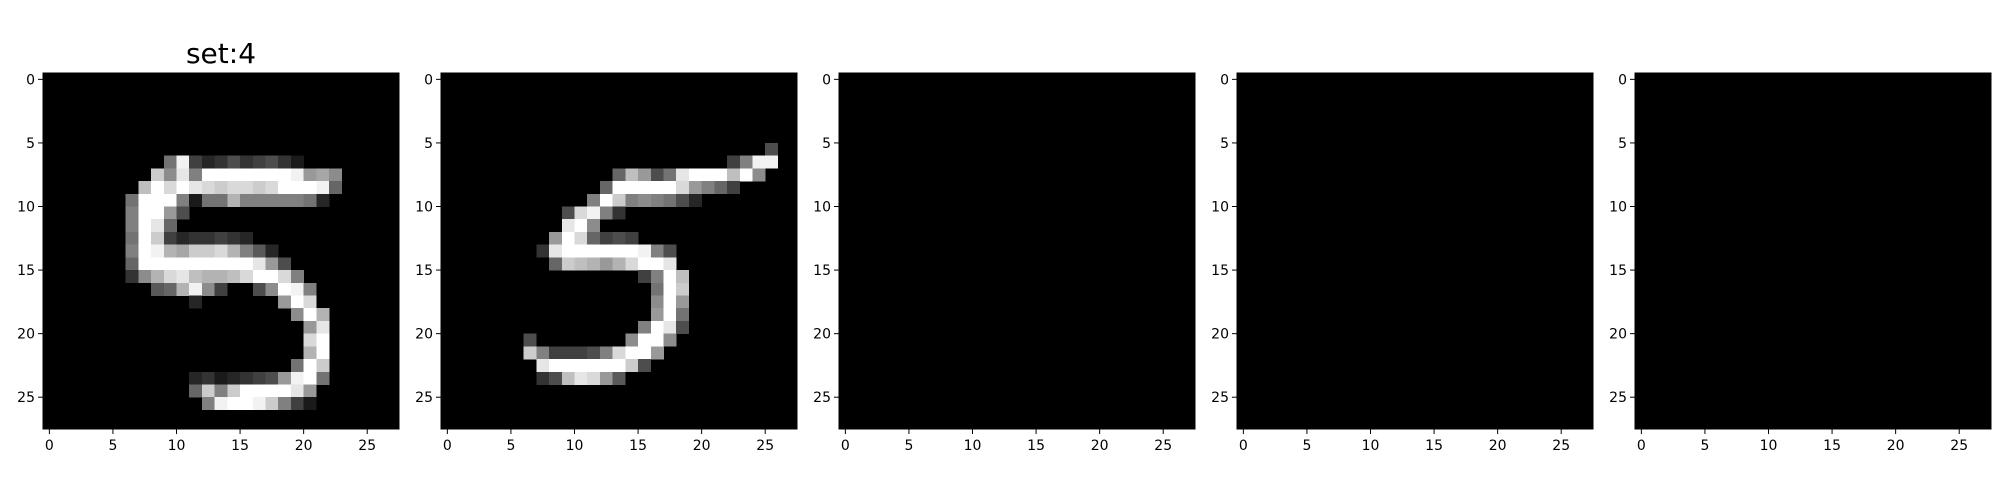  Describe the element at coordinates (221, 53) in the screenshot. I see `panel-title: set:4` at that location.